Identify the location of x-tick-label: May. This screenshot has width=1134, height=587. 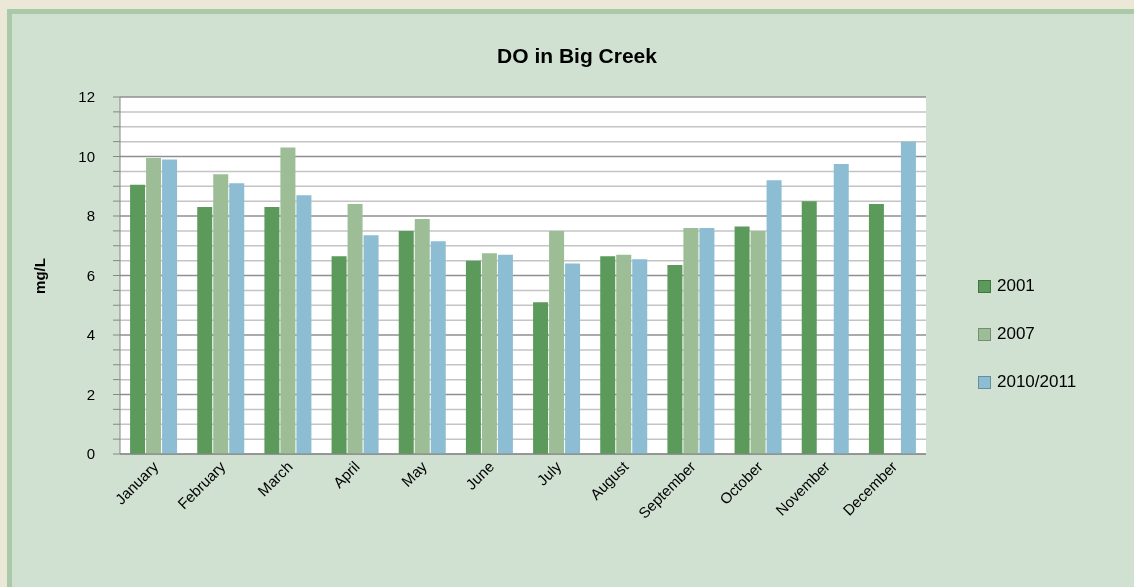
(414, 473).